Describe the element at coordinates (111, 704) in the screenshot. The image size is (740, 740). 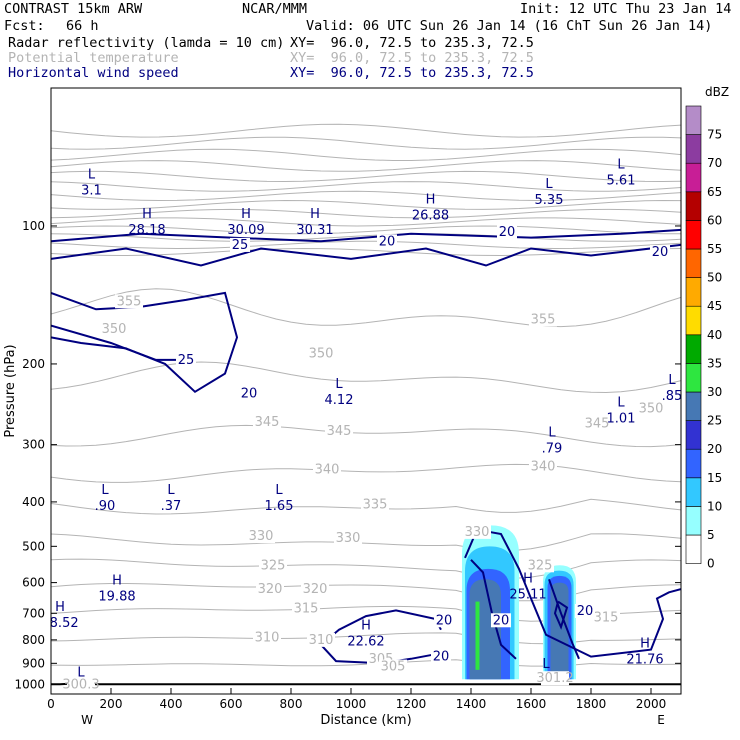
I see `x-tick-label: 200` at that location.